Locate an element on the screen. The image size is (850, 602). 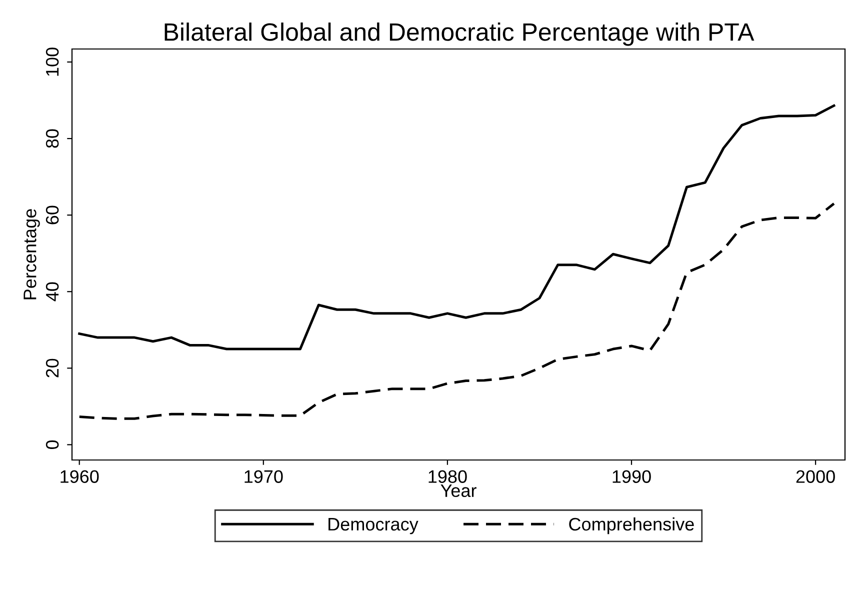
chart-title: Bilateral Global and Democratic Percentage with PTA is located at coordinates (459, 34).